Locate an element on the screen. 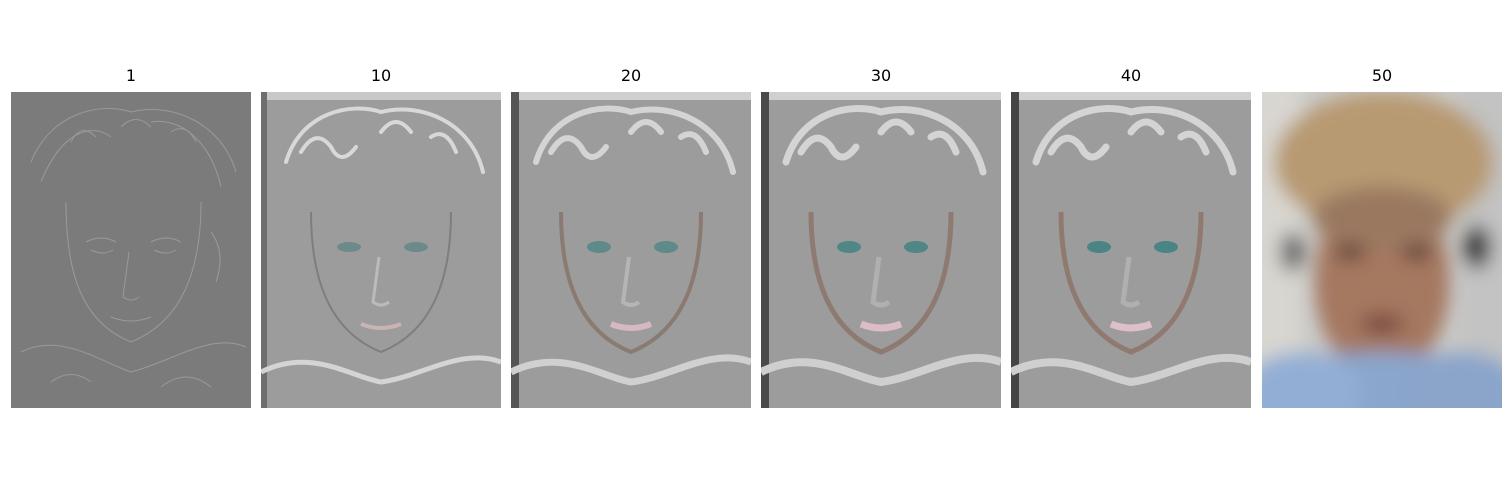  panel-title: 10 is located at coordinates (381, 75).